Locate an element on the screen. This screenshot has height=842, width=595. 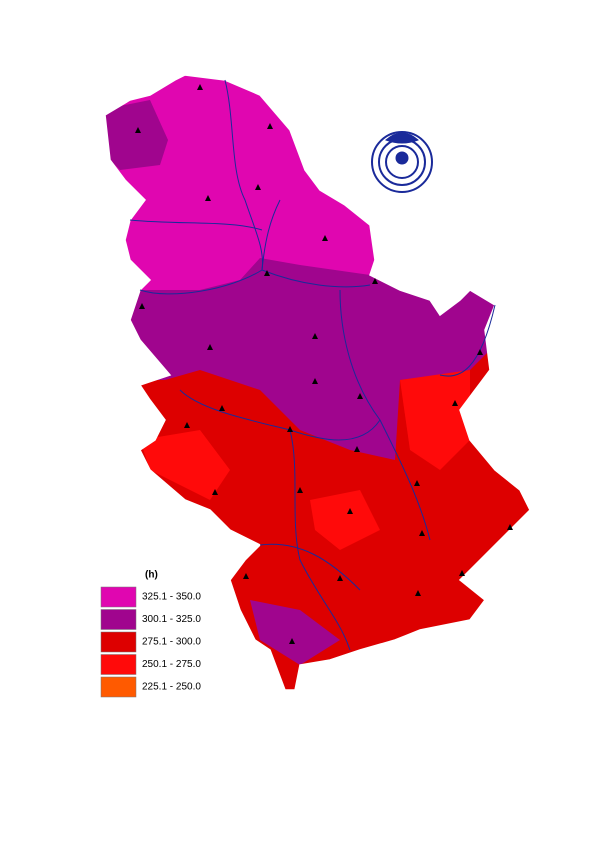
region-red-center is located at coordinates (345, 520).